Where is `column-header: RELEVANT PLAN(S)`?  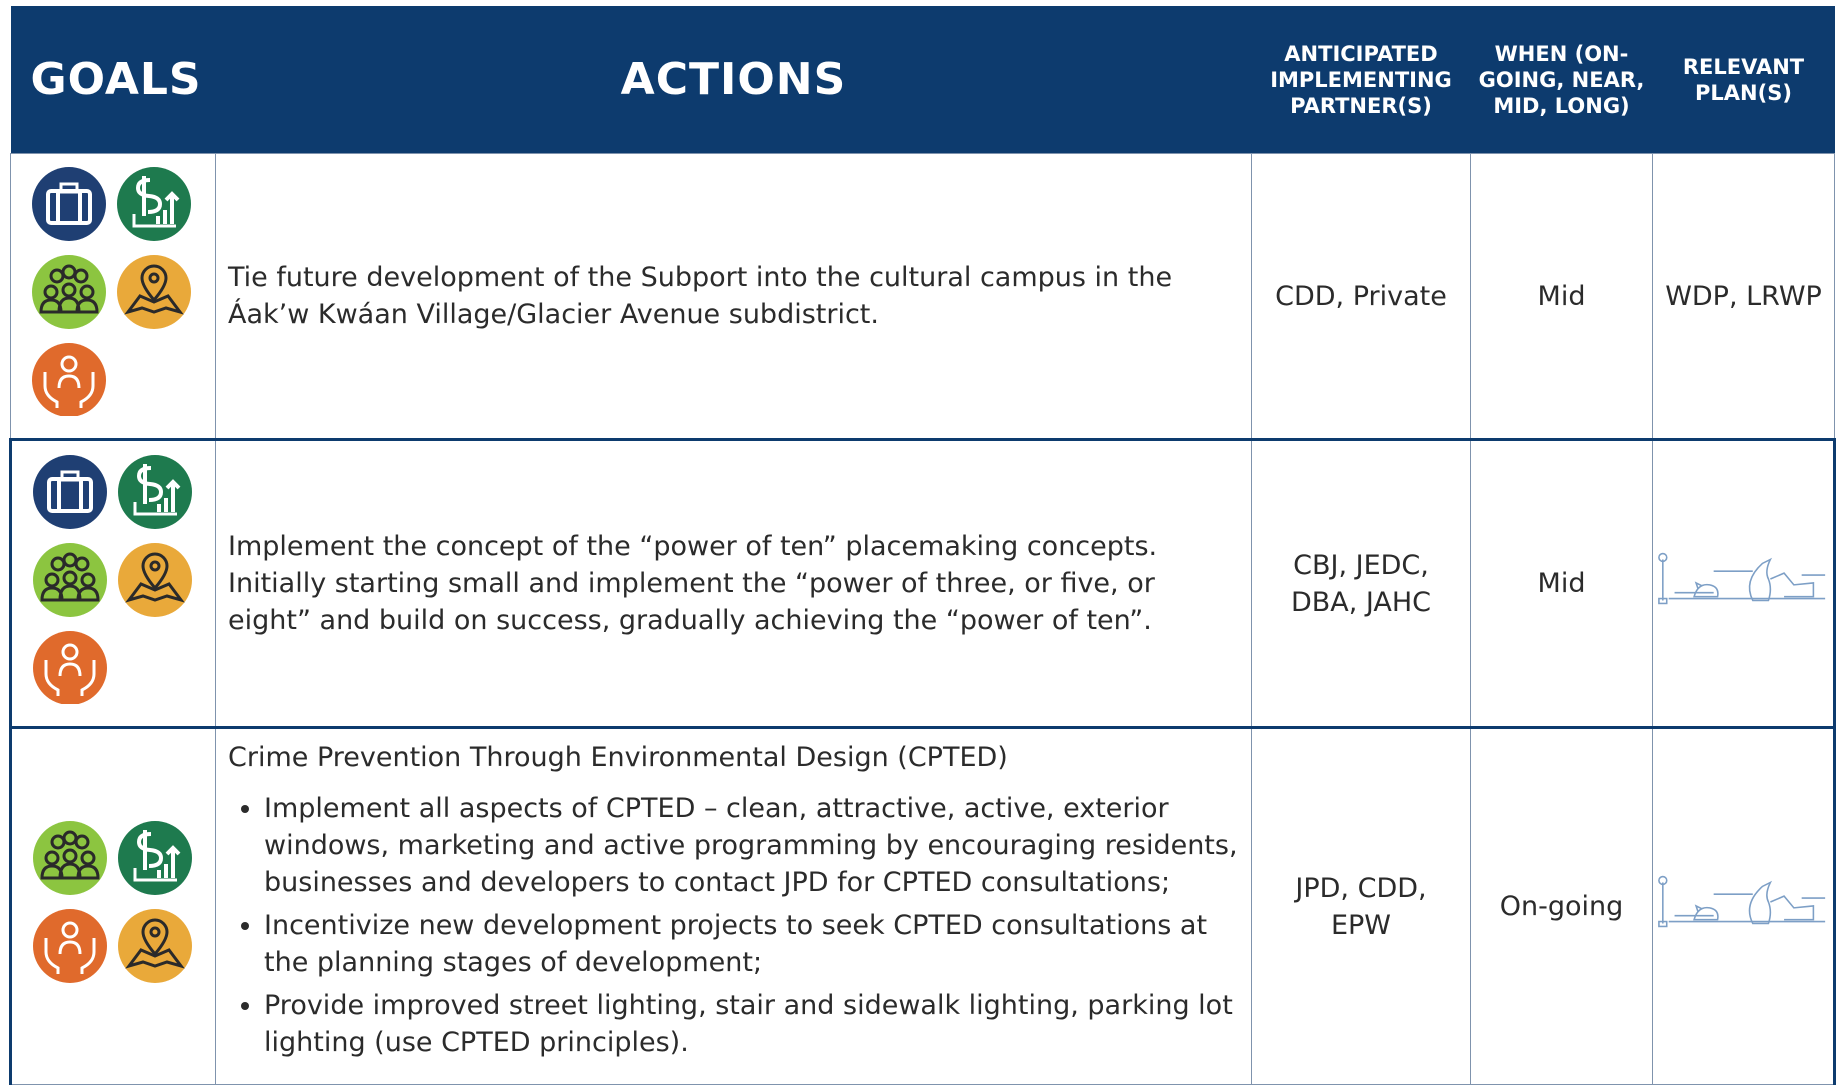
column-header: RELEVANT PLAN(S) is located at coordinates (1743, 80).